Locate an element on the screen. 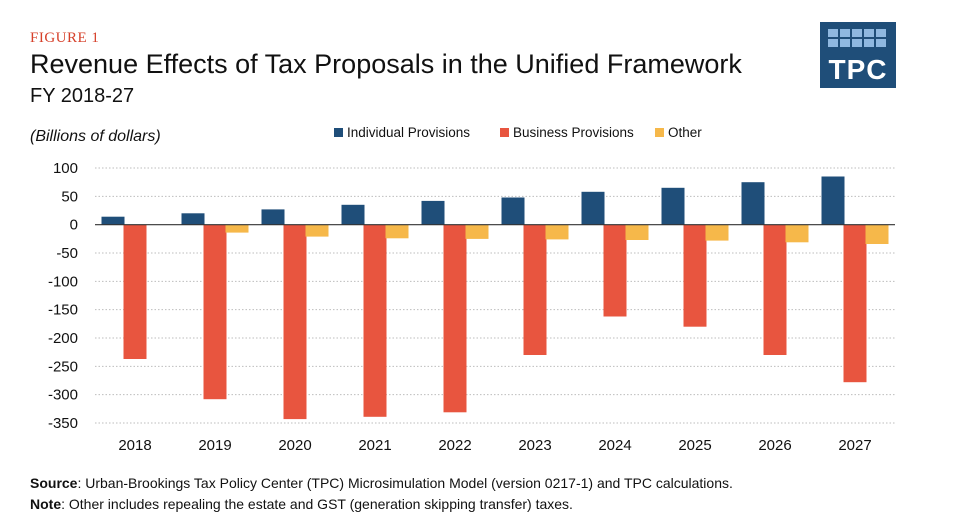 The width and height of the screenshot is (953, 529). legend-label: Individual Provisions is located at coordinates (408, 132).